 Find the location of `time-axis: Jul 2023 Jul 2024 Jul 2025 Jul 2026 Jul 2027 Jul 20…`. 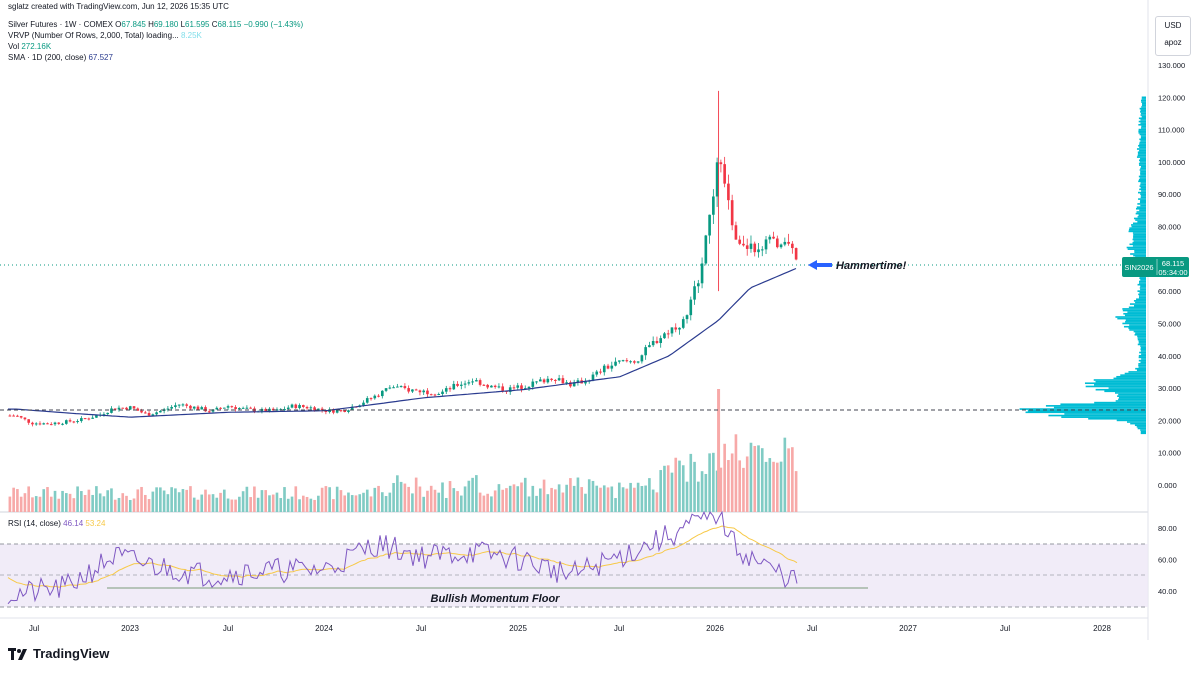

time-axis: Jul 2023 Jul 2024 Jul 2025 Jul 2026 Jul 2027 Jul 20… is located at coordinates (570, 628).